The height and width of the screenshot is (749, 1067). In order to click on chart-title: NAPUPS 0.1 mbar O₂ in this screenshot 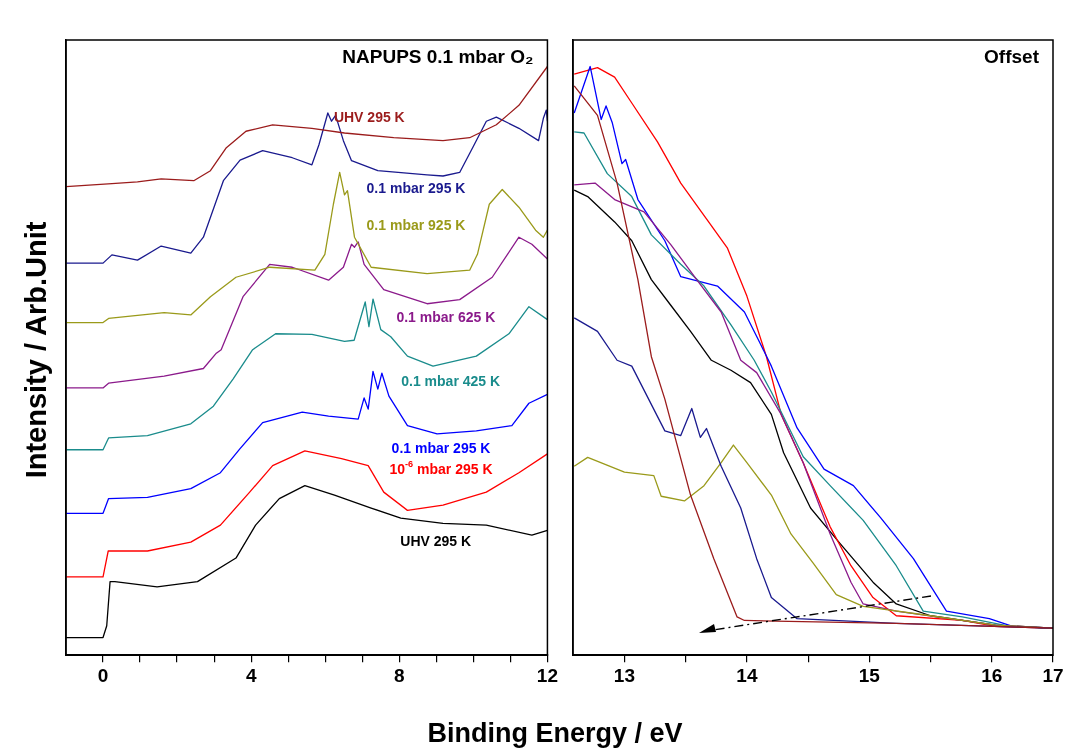, I will do `click(438, 56)`.